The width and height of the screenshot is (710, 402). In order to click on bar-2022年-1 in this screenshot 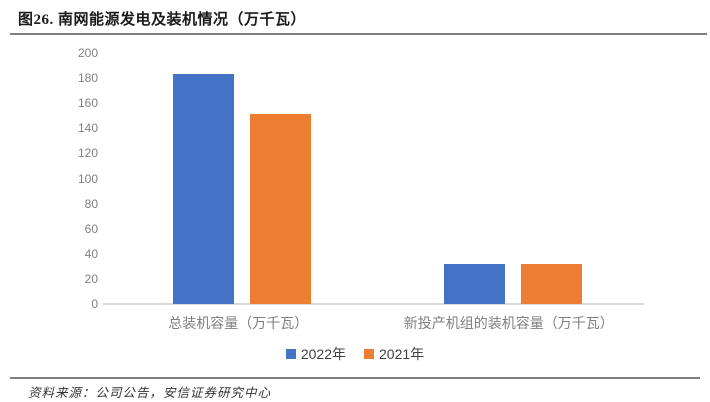, I will do `click(474, 283)`.